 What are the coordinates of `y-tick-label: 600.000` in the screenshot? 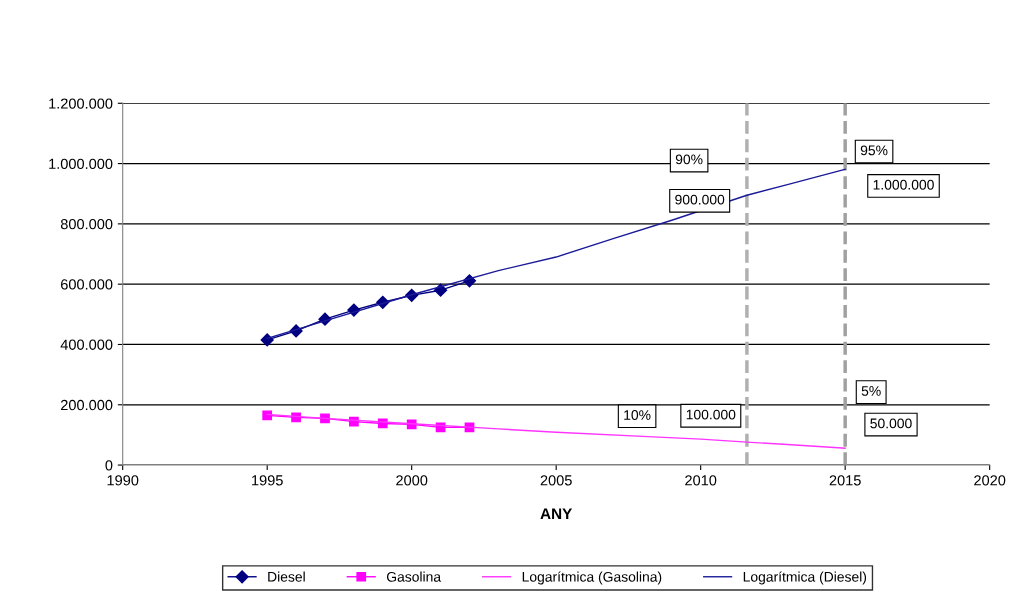 It's located at (87, 284).